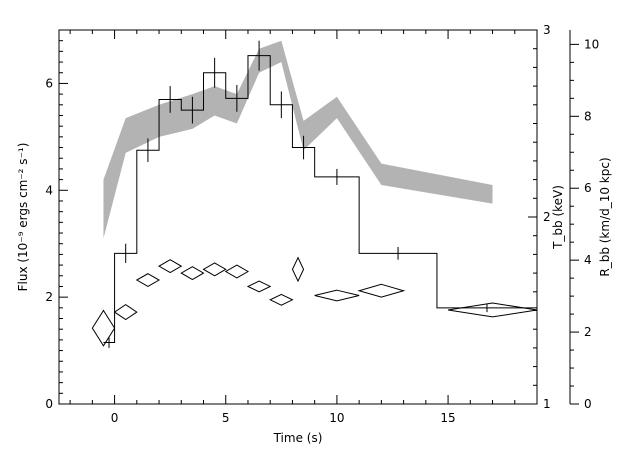  Describe the element at coordinates (588, 404) in the screenshot. I see `y3-tick-label: 0` at that location.